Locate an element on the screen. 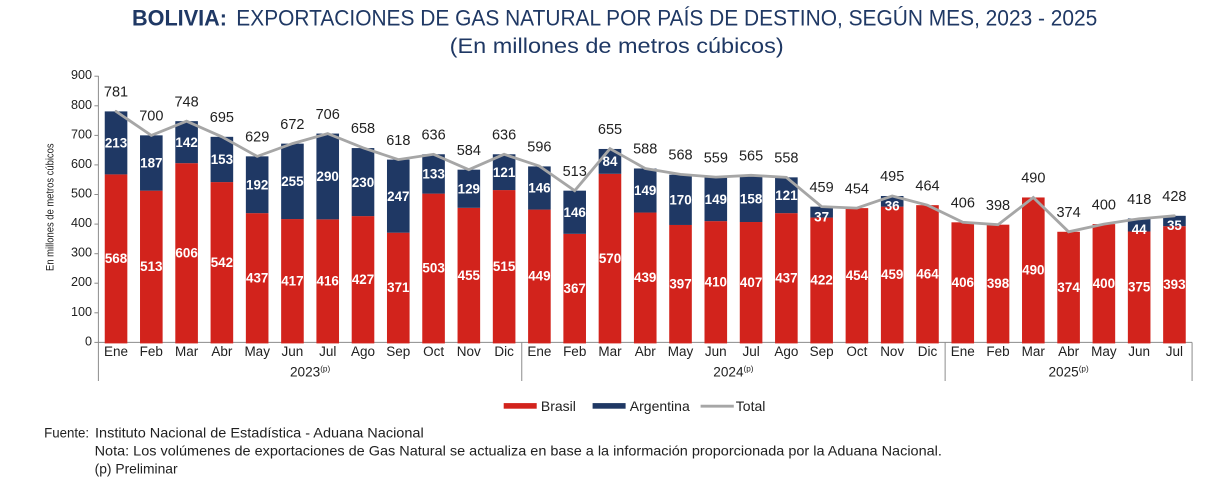 This screenshot has height=497, width=1208. svg-text: 495 is located at coordinates (892, 177).